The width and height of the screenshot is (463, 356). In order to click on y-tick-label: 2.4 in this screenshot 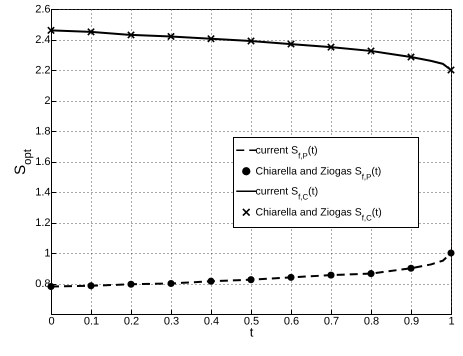, I will do `click(42, 40)`.